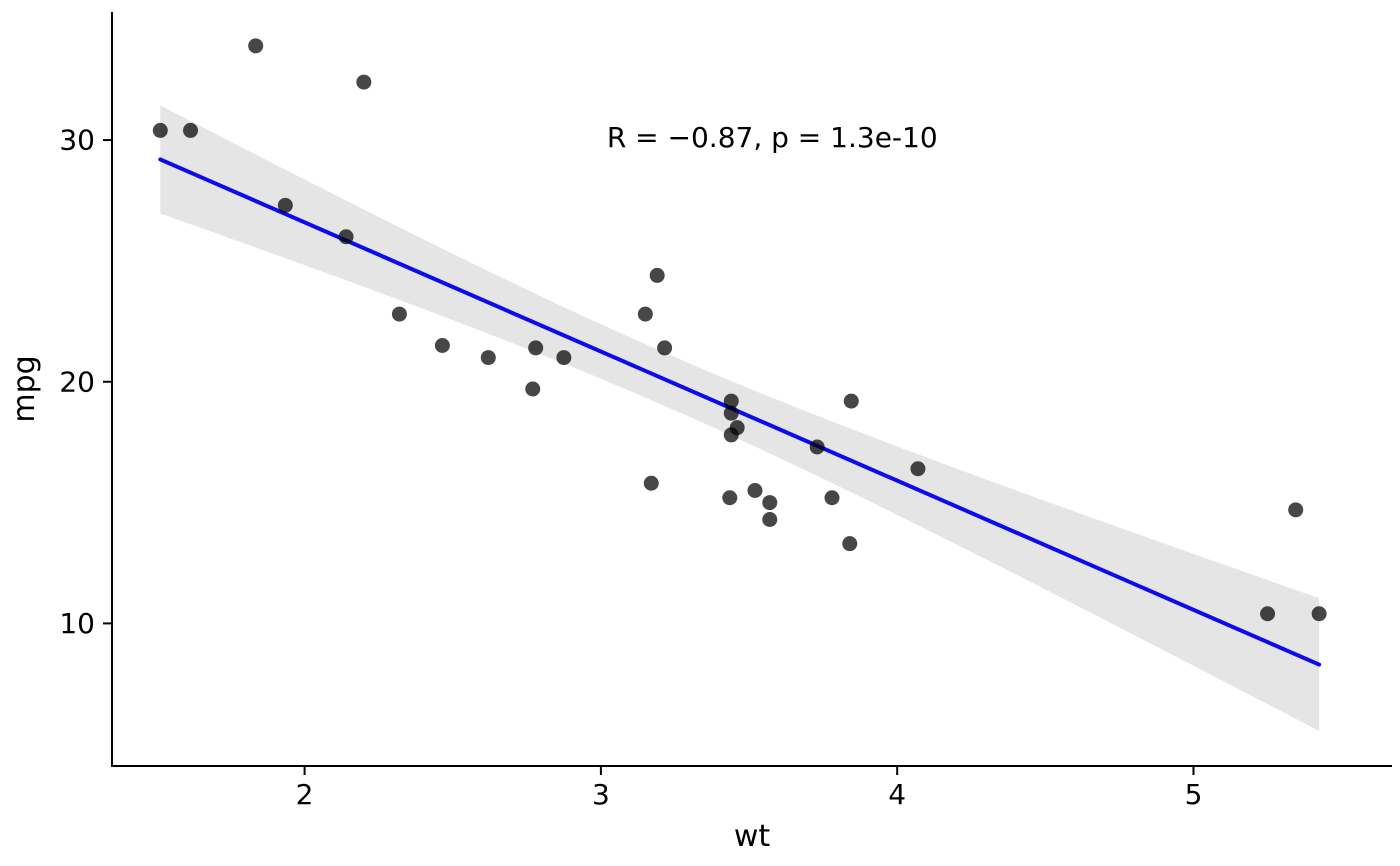  What do you see at coordinates (772, 137) in the screenshot?
I see `correlation-annotation: R = −0.87, p = 1.3e-10` at bounding box center [772, 137].